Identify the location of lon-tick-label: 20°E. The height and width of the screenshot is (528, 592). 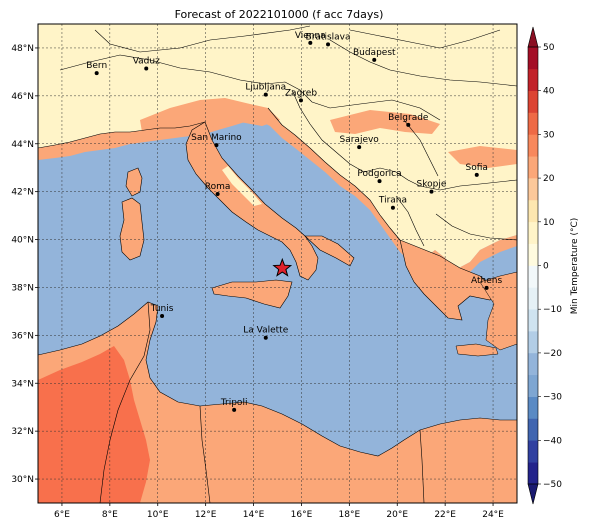
(397, 515).